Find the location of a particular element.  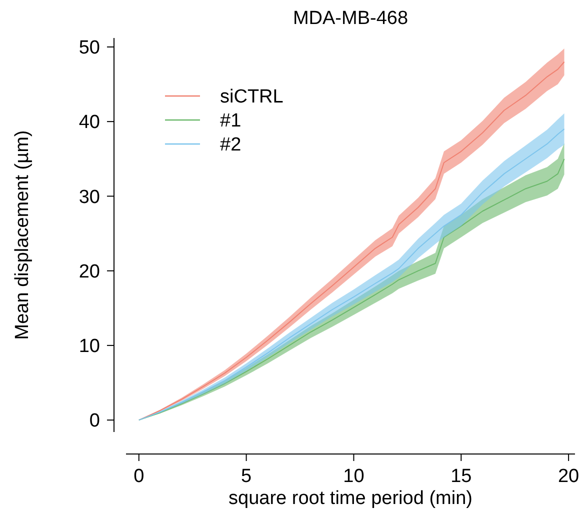

x-tick-label: 0 is located at coordinates (139, 476).